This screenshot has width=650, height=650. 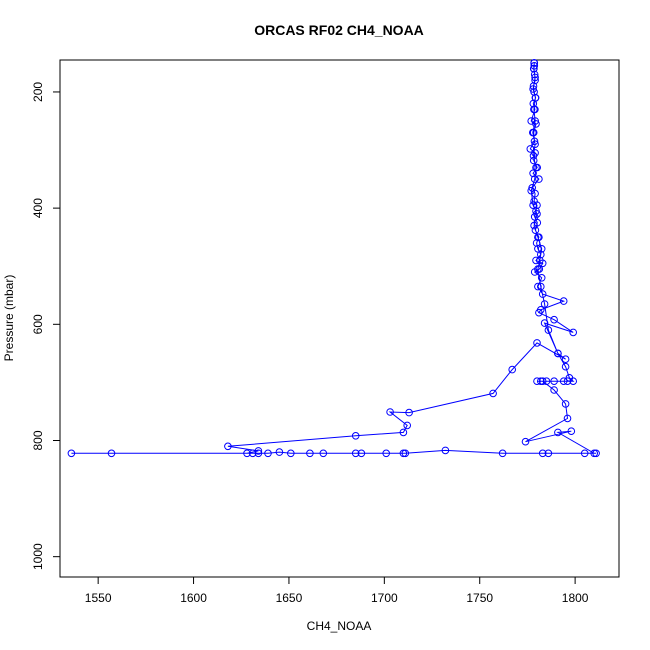 I want to click on x-axis: 1550 1600 1650 1700 1750 1800, so click(x=337, y=591).